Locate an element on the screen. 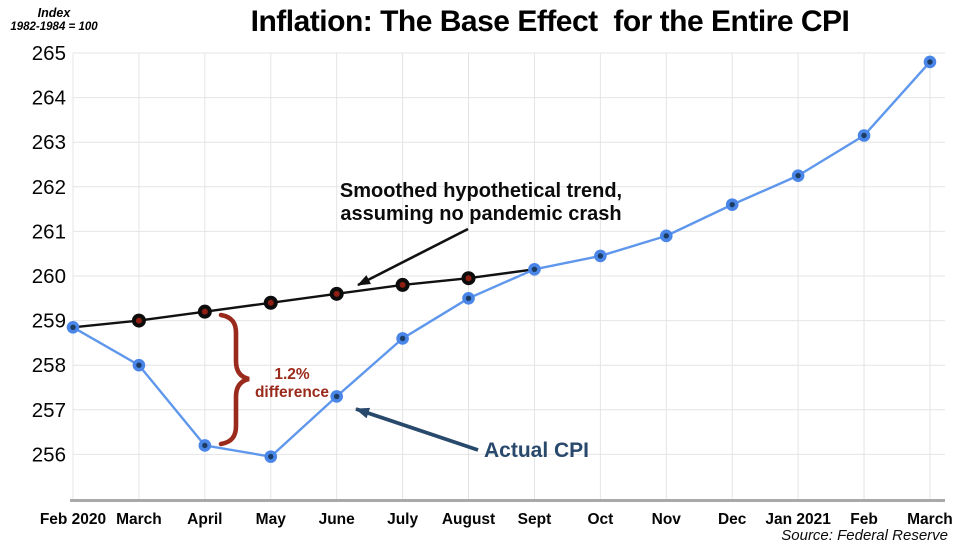 Image resolution: width=958 pixels, height=551 pixels. svg-text: Dec is located at coordinates (732, 519).